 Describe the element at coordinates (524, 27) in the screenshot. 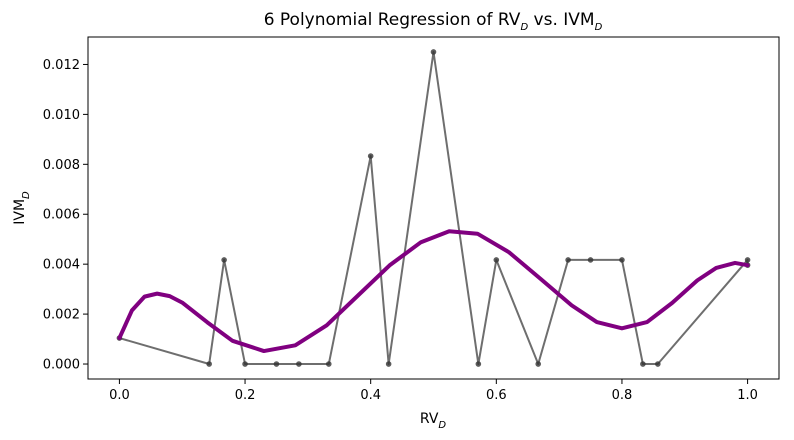

I see `chart-title-subscript-1: D` at that location.